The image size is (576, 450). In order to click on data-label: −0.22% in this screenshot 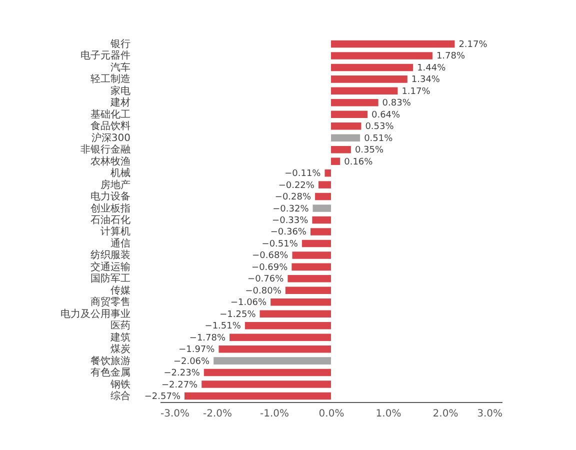, I will do `click(296, 185)`.